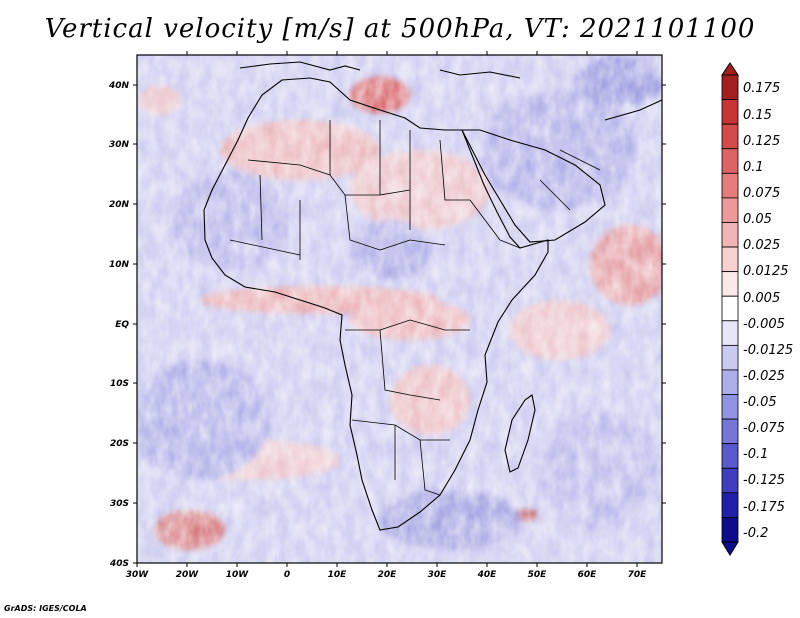 The width and height of the screenshot is (800, 618). I want to click on lat-label: 30S, so click(119, 504).